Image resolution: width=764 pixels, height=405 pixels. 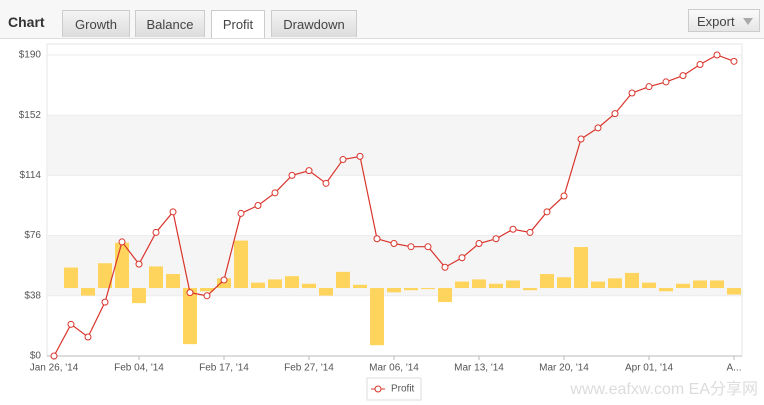 I want to click on x-tick-label: Mar 06, '14, so click(x=394, y=368).